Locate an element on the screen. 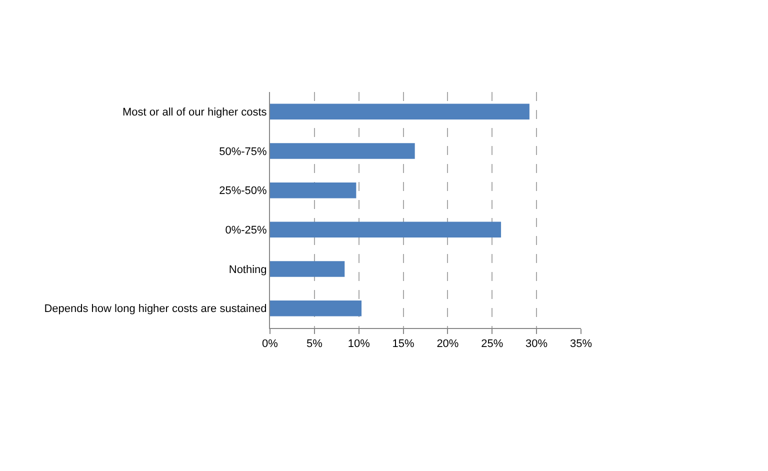 The image size is (768, 471). y-tick-label: 25%-50% is located at coordinates (243, 191).